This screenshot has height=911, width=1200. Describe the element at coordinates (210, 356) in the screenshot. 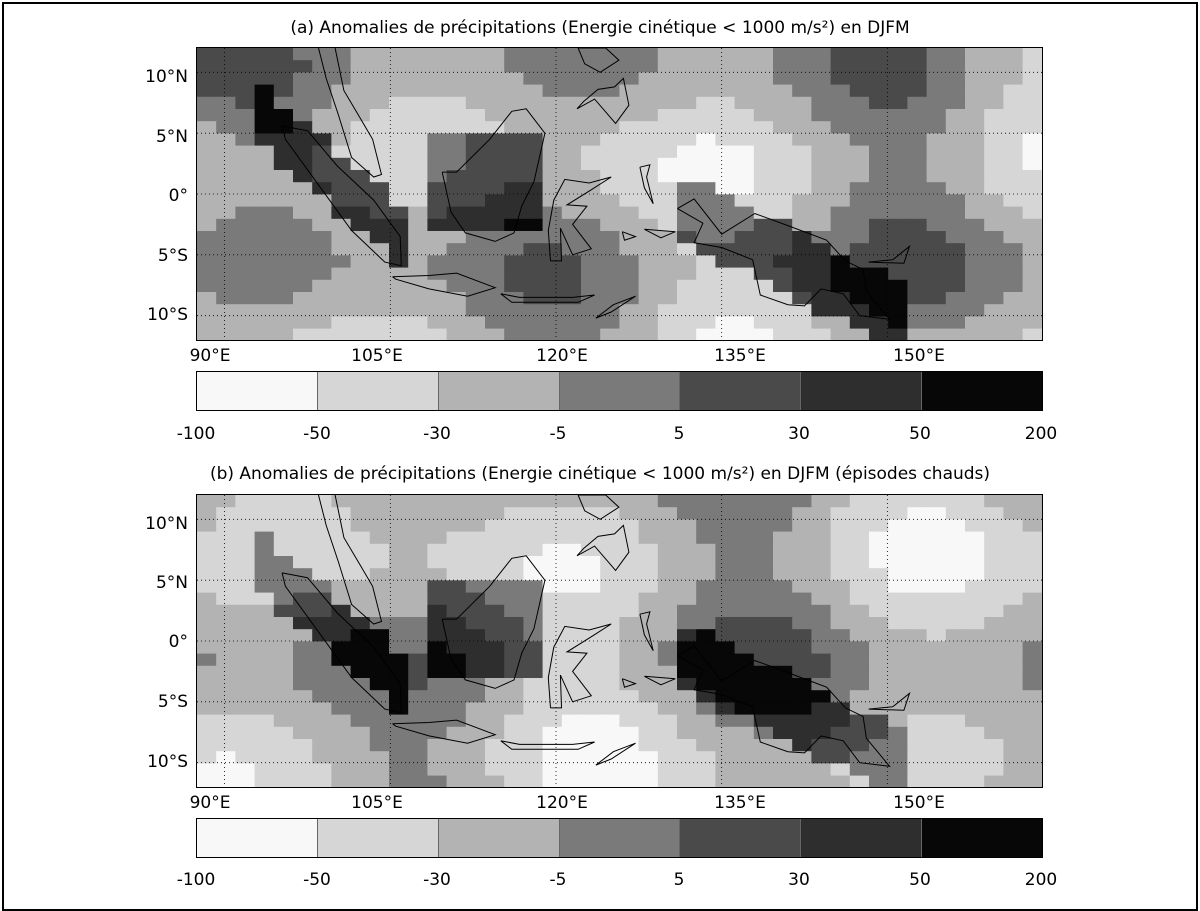

I see `panel-a-lon-90e: 90°E` at that location.